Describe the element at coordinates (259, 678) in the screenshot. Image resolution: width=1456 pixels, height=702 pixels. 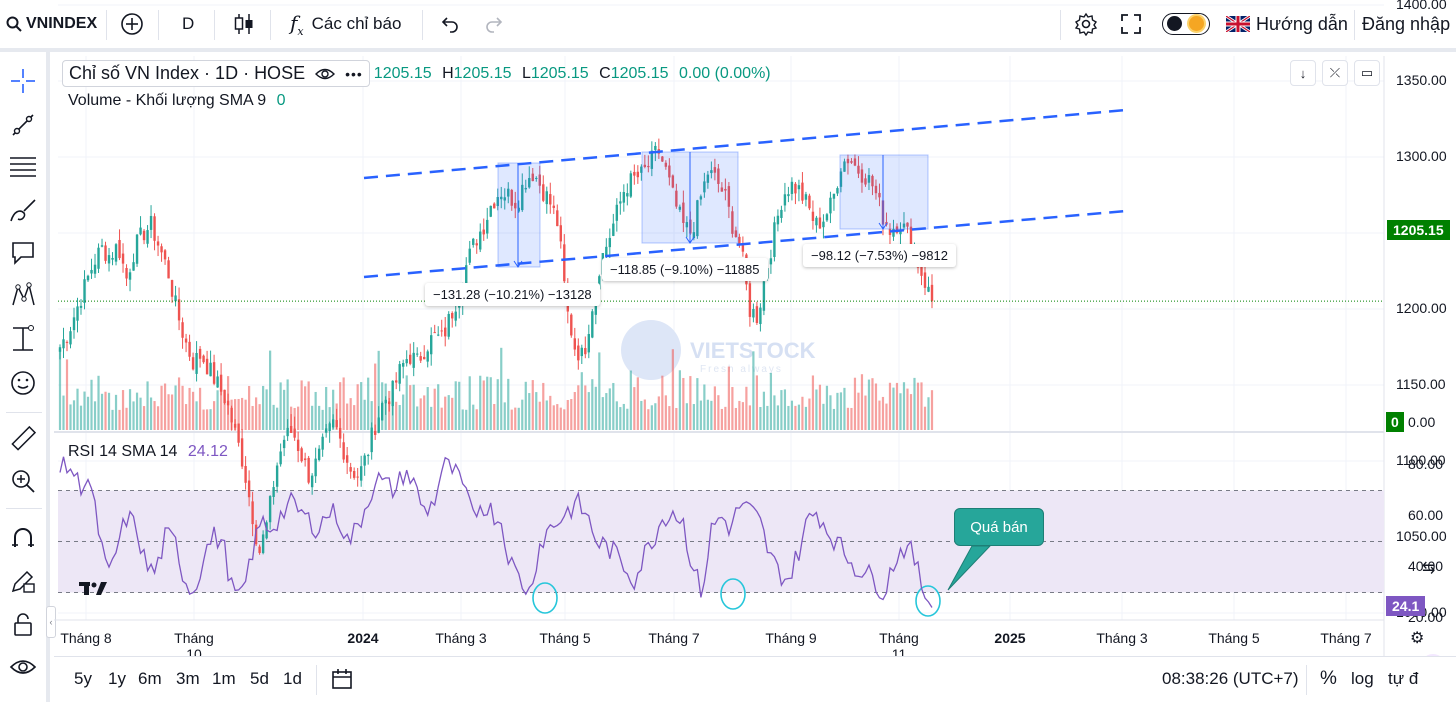
I see `range-button-5d: 5d` at that location.